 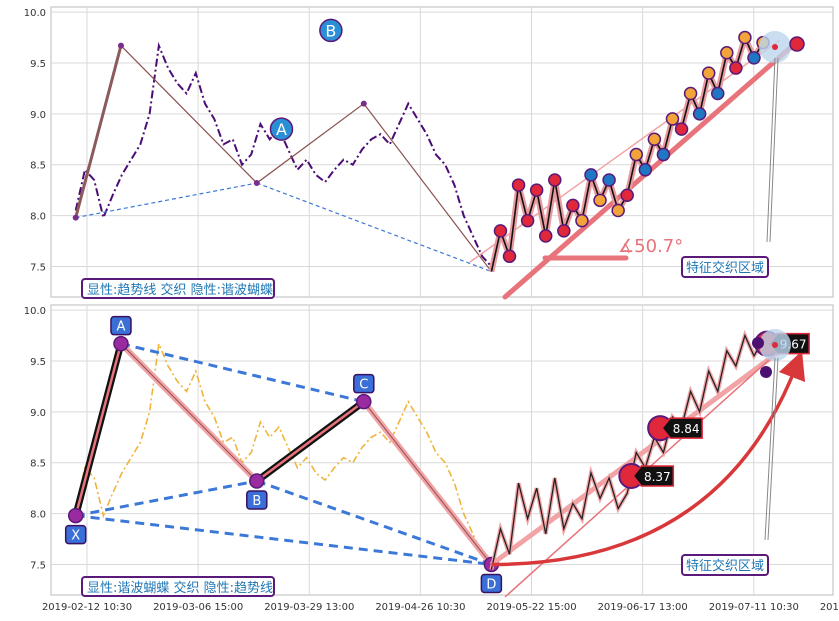 I want to click on x-tick-label: 2019-07-11 10:30, so click(x=754, y=607).